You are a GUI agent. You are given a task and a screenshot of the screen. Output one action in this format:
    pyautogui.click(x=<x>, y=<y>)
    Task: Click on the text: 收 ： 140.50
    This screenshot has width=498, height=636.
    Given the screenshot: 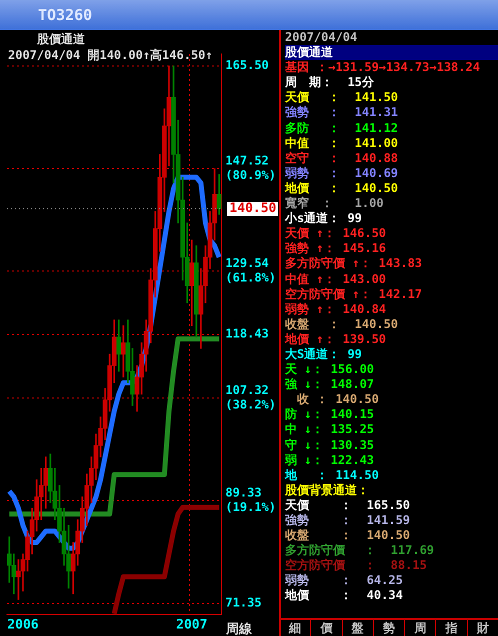 What is the action you would take?
    pyautogui.click(x=338, y=400)
    